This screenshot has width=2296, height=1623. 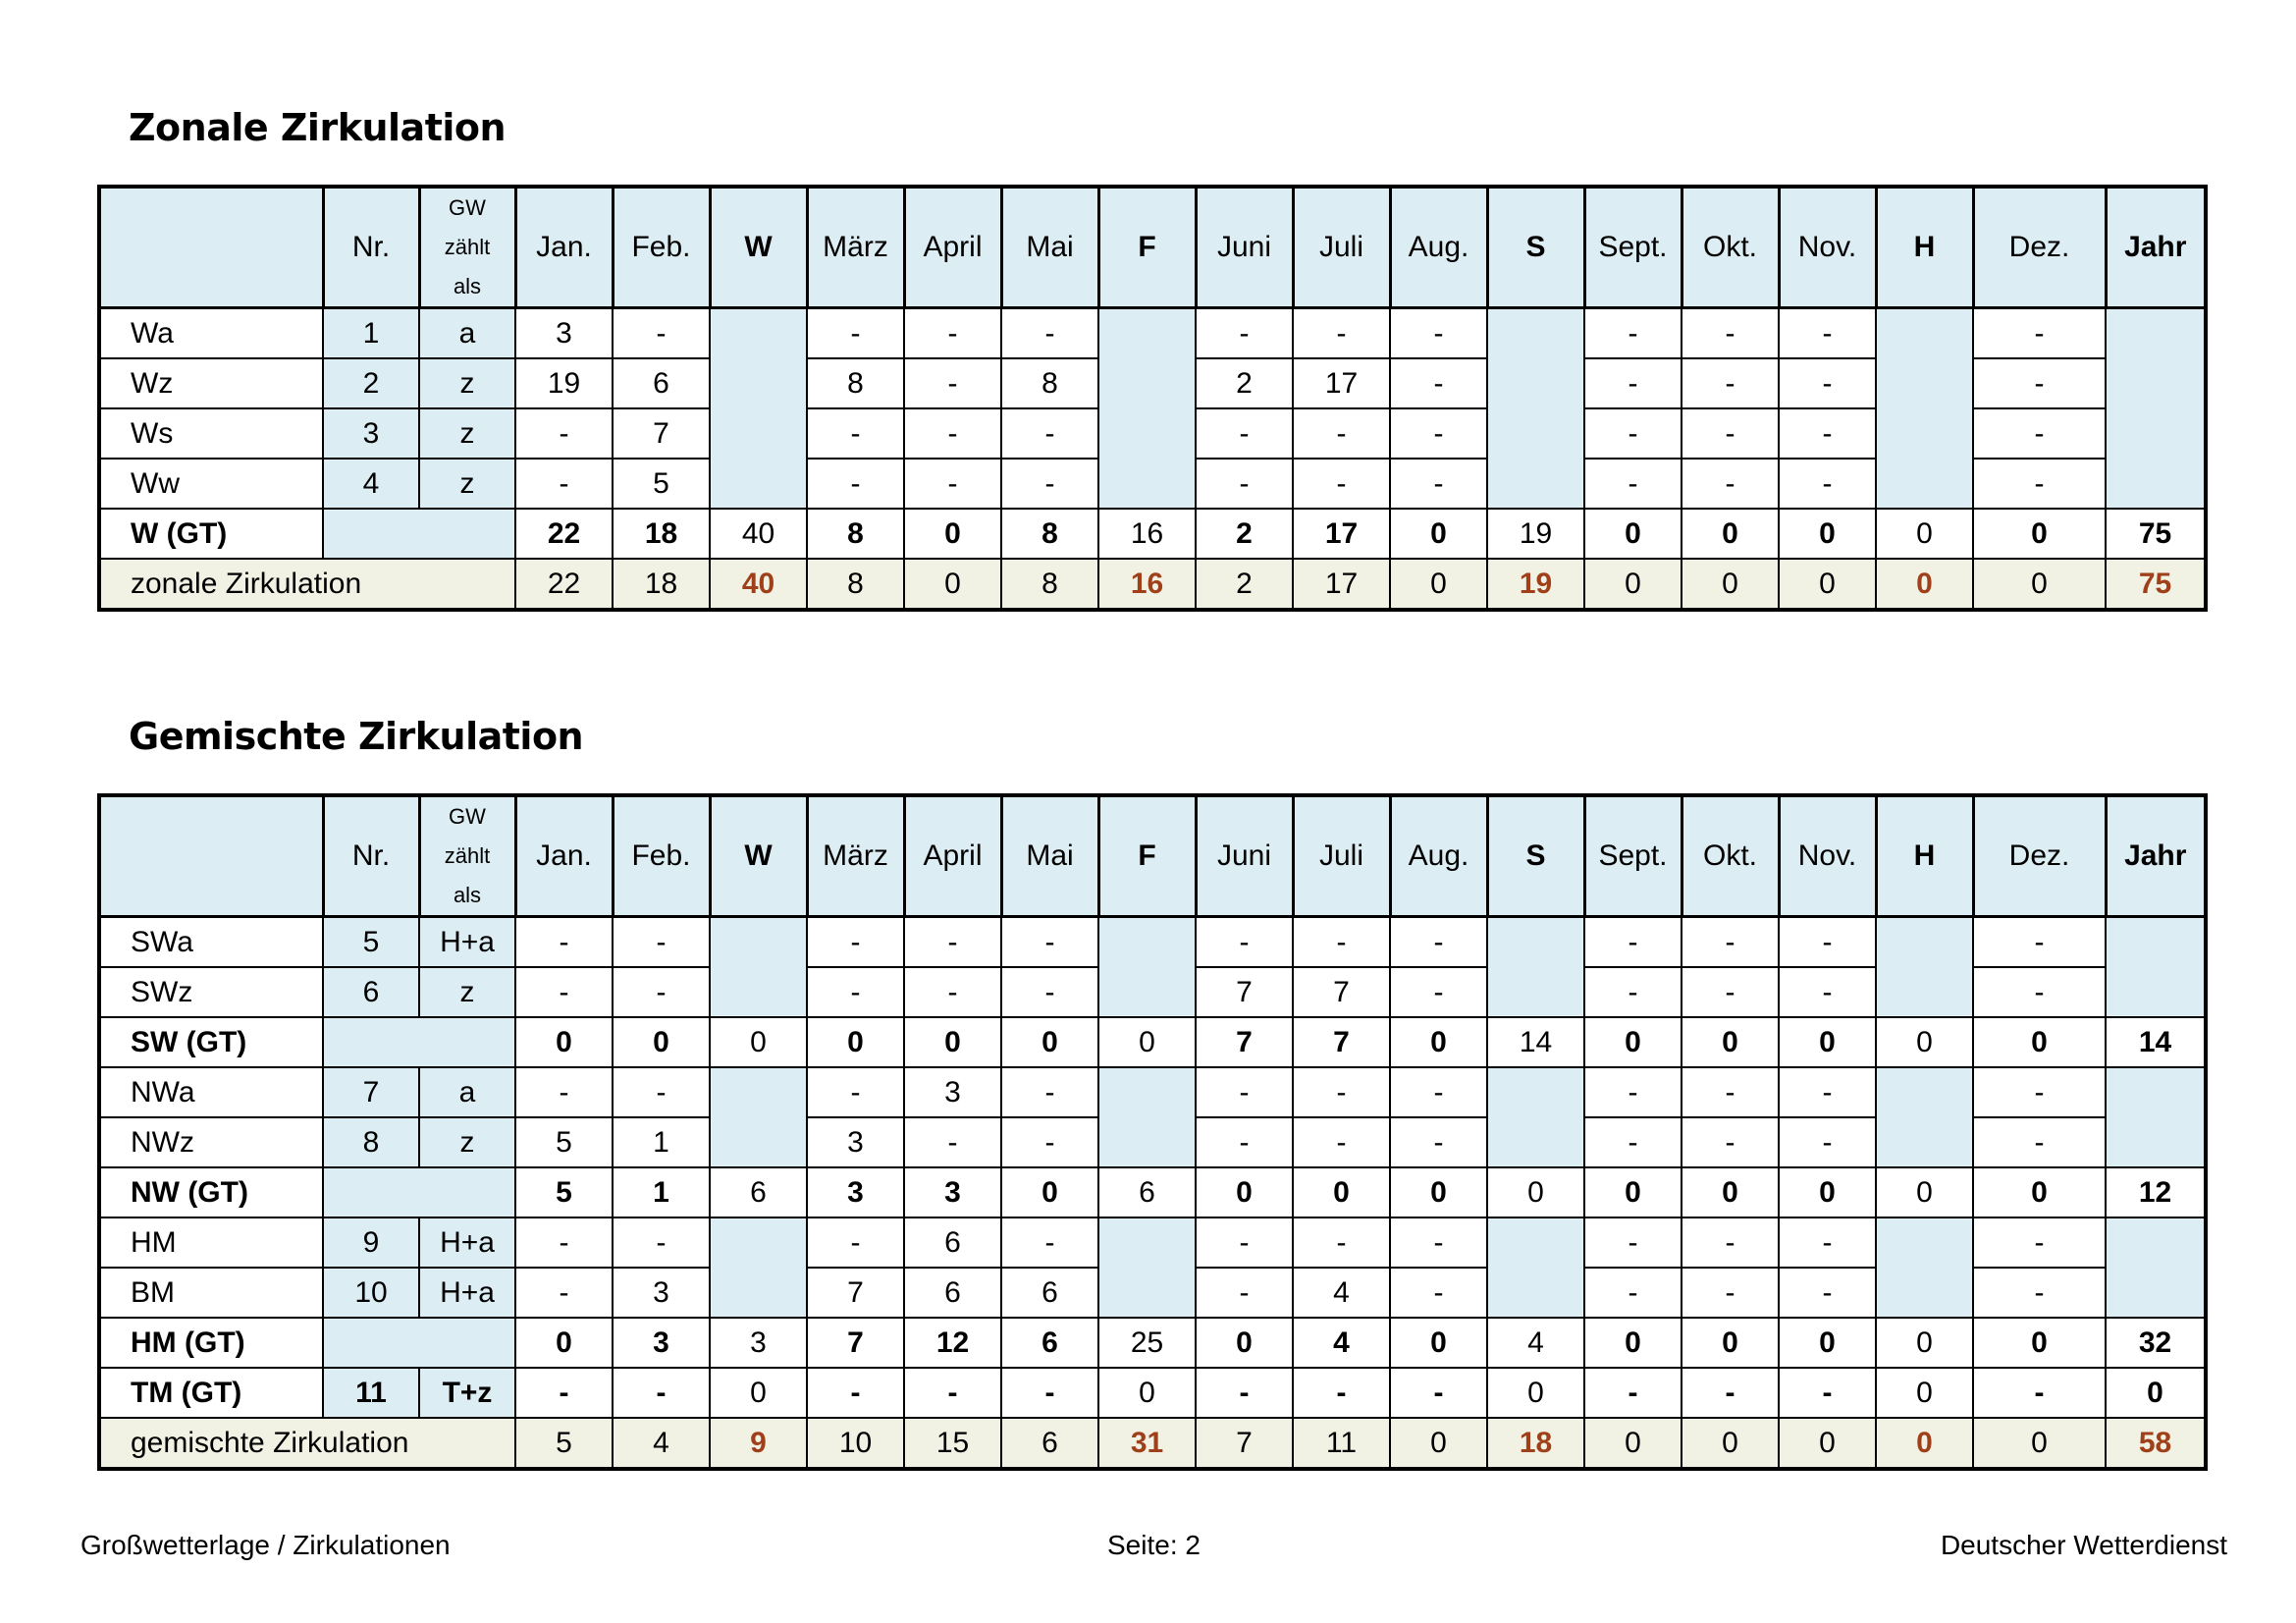 I want to click on header-period: Jan., so click(x=563, y=855).